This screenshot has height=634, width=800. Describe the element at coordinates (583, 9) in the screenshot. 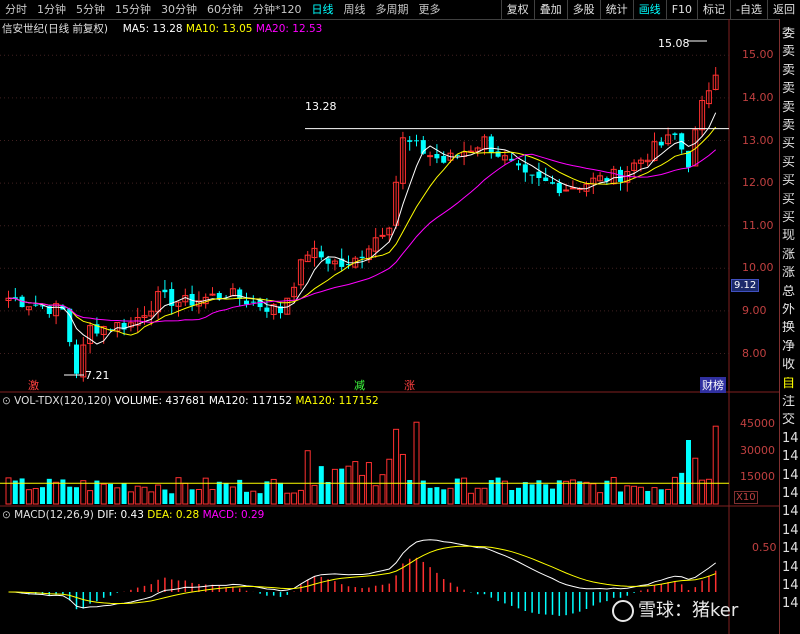

I see `toolbar-button: 多股` at that location.